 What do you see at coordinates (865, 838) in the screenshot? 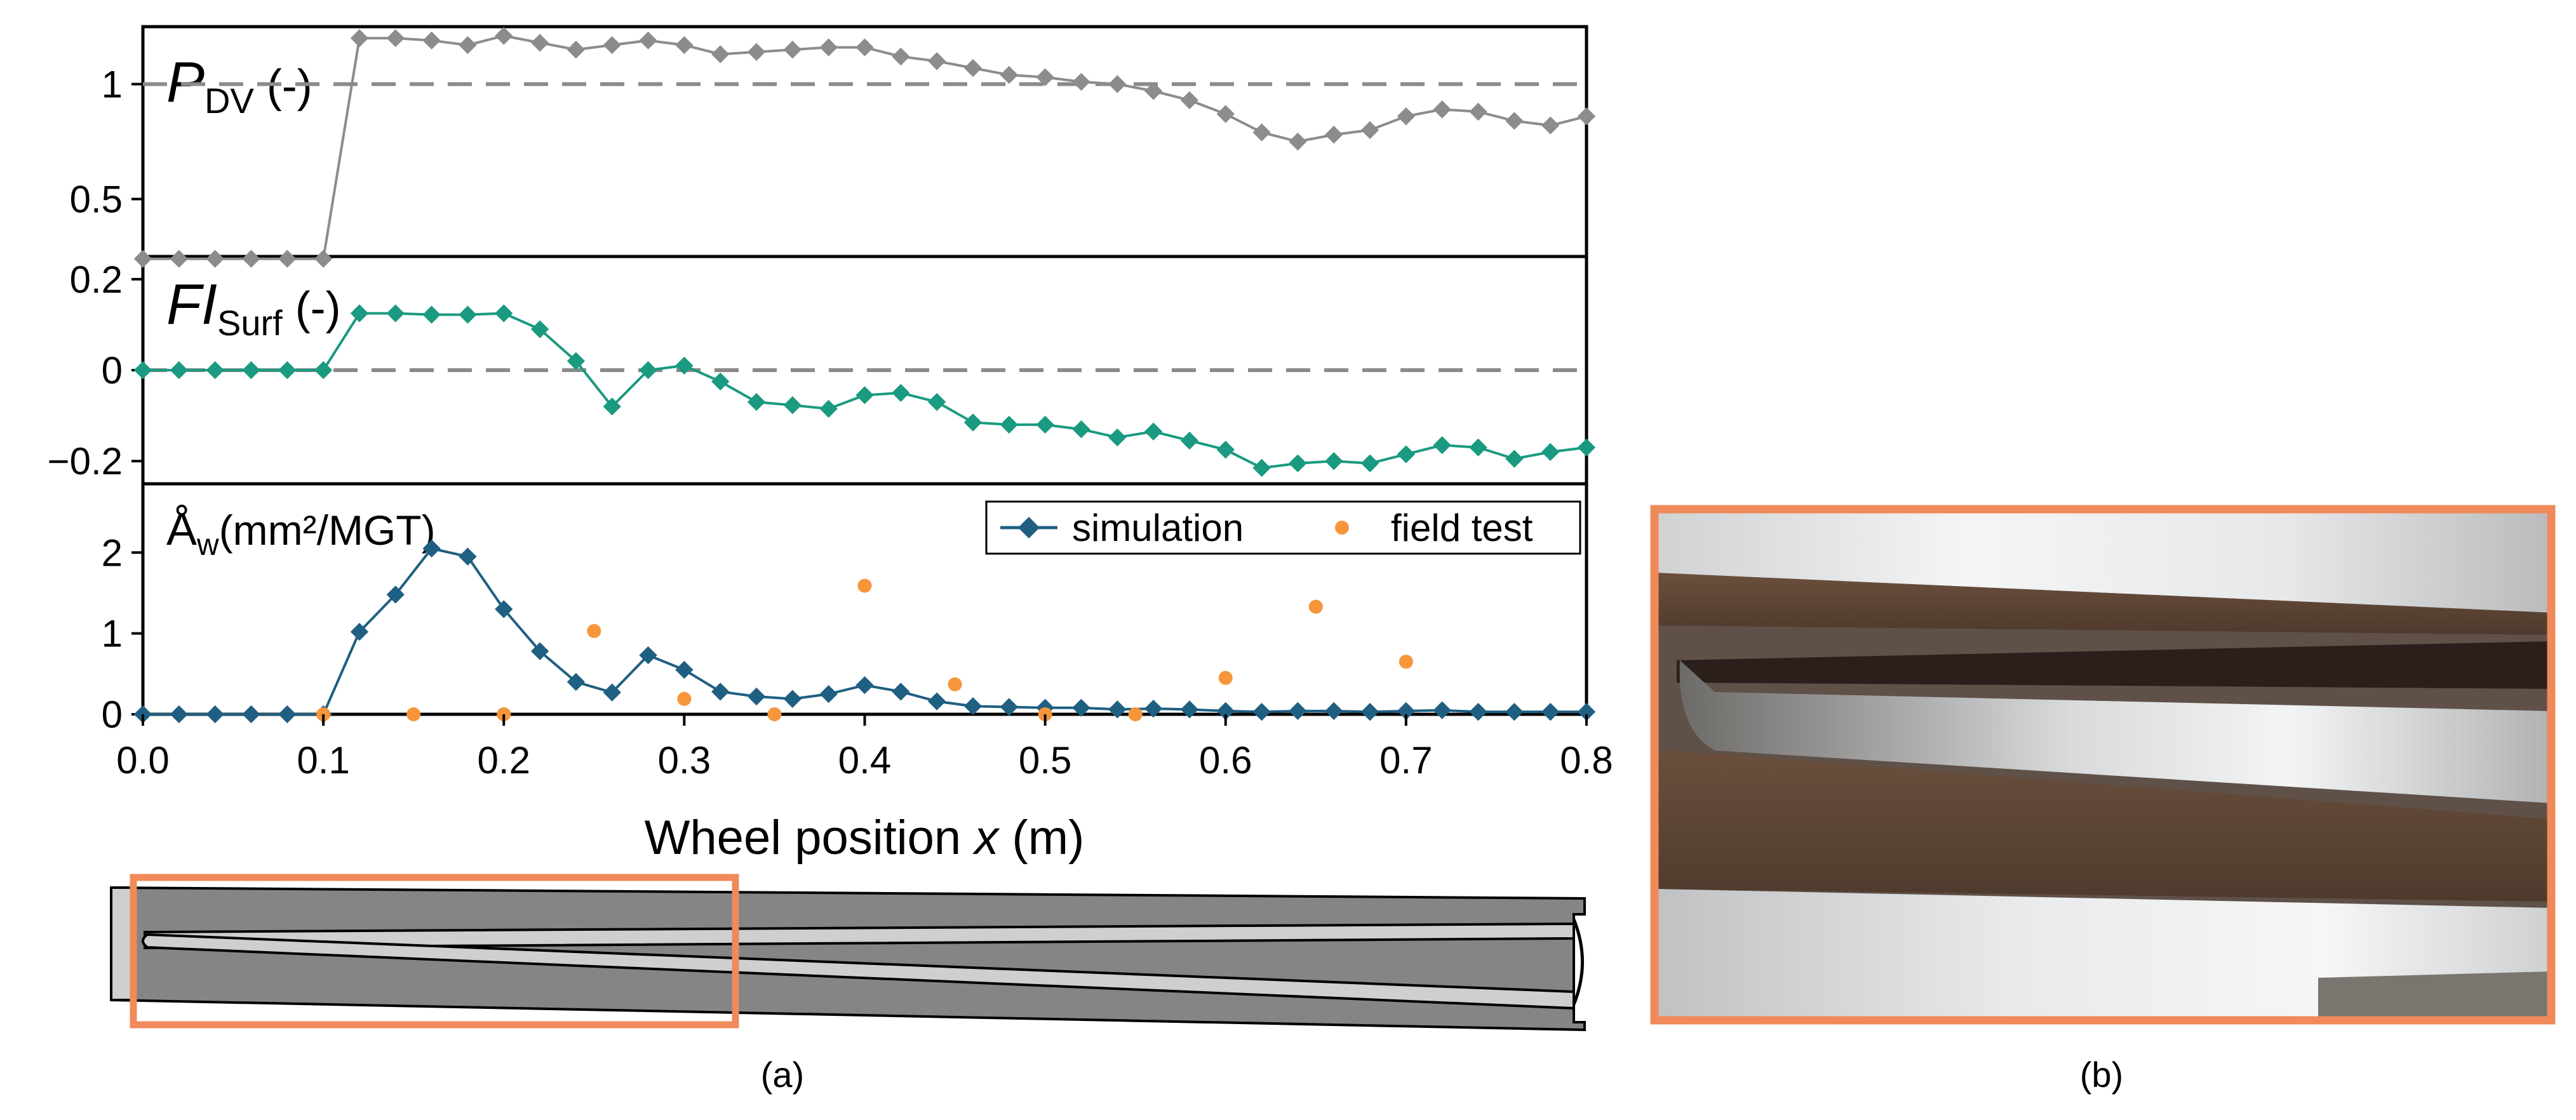
I see `x-axis-title: Wheel position x (m)` at bounding box center [865, 838].